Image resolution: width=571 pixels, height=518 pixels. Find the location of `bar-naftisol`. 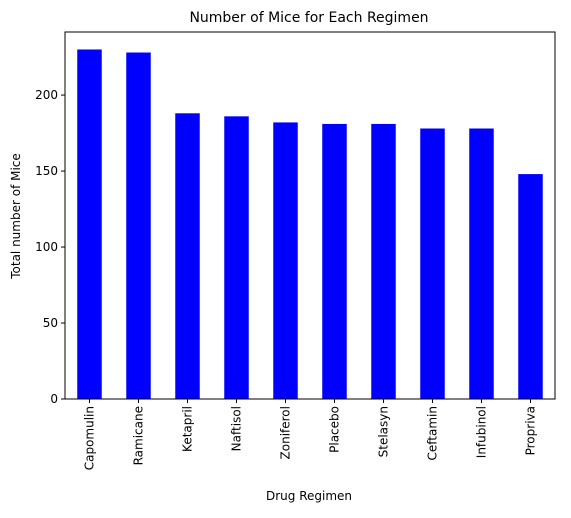

bar-naftisol is located at coordinates (236, 257).